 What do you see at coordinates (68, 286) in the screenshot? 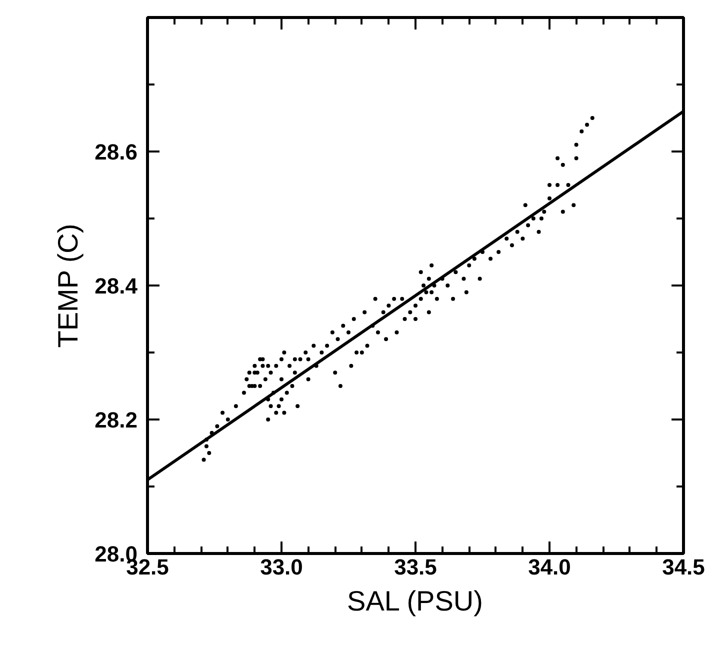
I see `y-axis-title: TEMP (C)` at bounding box center [68, 286].